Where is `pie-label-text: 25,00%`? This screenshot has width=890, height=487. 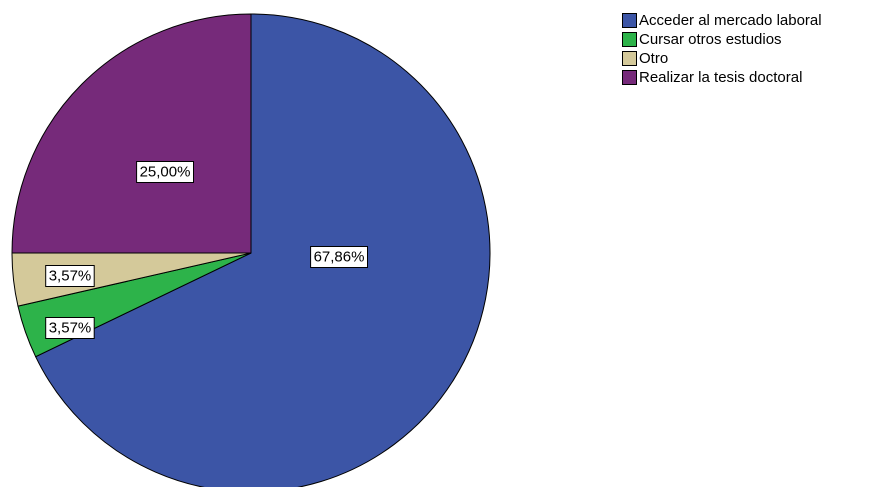
pie-label-text: 25,00% is located at coordinates (165, 172).